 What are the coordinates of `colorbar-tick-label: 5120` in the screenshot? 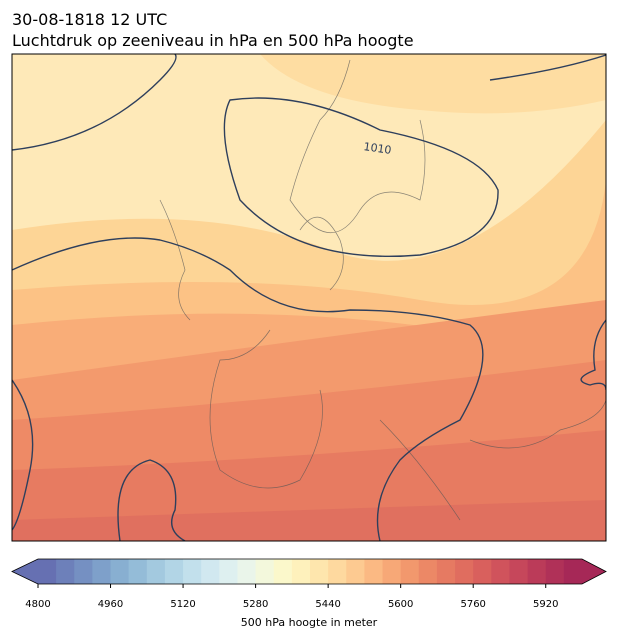 It's located at (182, 604).